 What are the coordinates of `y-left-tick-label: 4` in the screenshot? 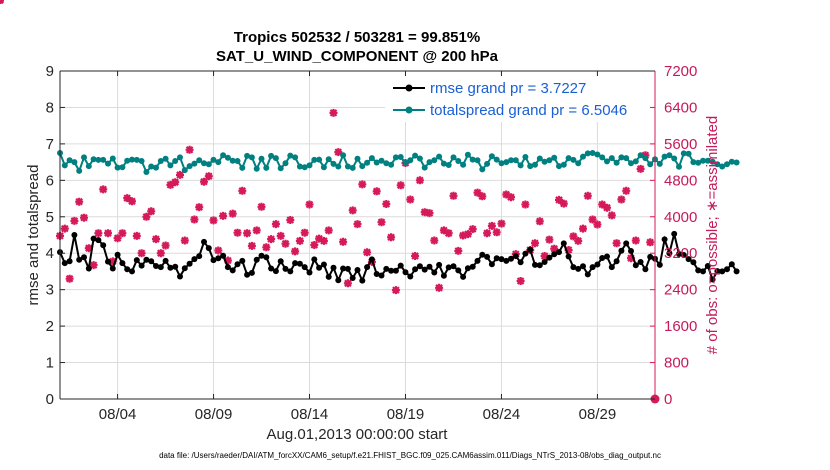 It's located at (50, 253).